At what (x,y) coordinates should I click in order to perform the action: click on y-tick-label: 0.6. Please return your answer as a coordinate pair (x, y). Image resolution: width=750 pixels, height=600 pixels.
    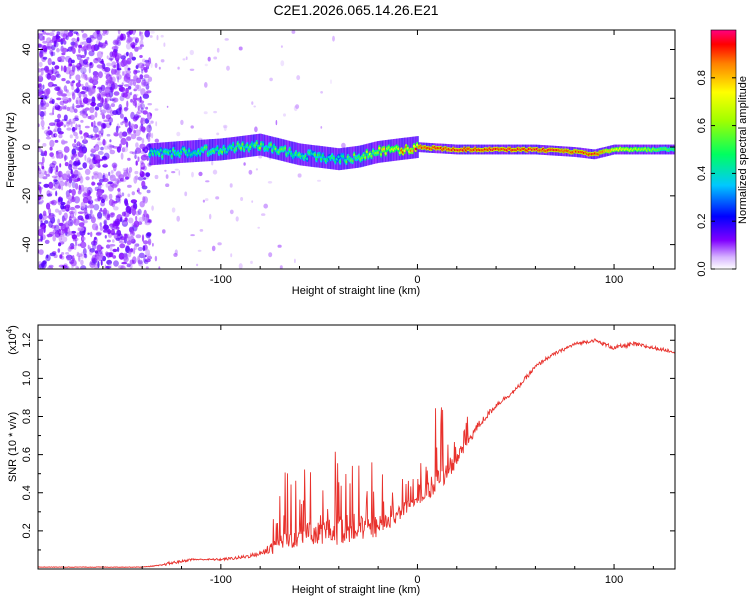
    Looking at the image, I should click on (27, 454).